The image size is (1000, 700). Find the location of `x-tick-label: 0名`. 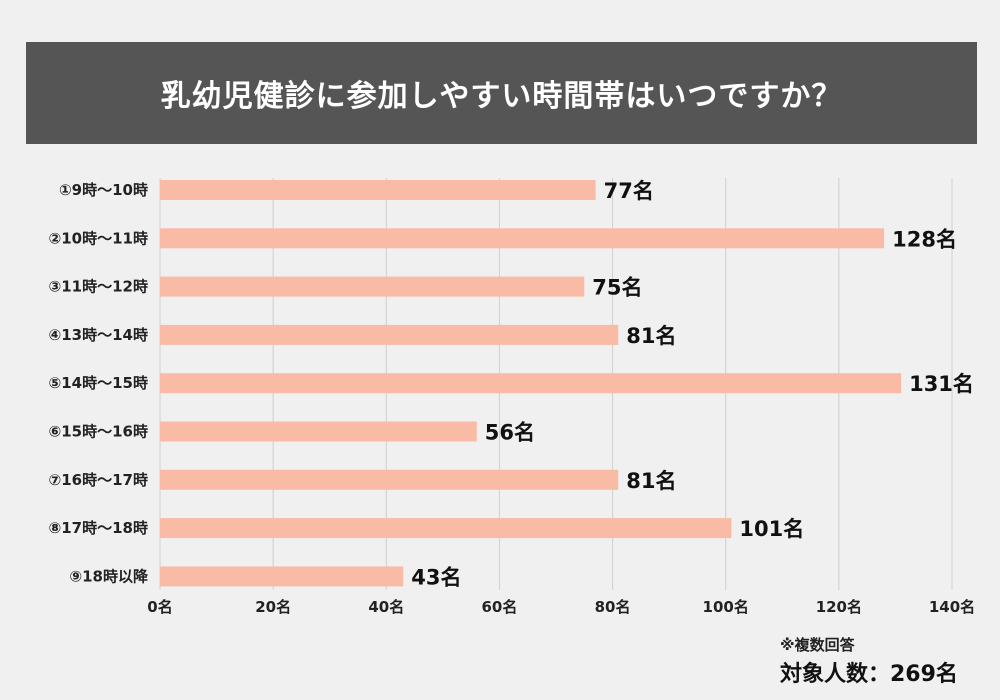

x-tick-label: 0名 is located at coordinates (159, 607).